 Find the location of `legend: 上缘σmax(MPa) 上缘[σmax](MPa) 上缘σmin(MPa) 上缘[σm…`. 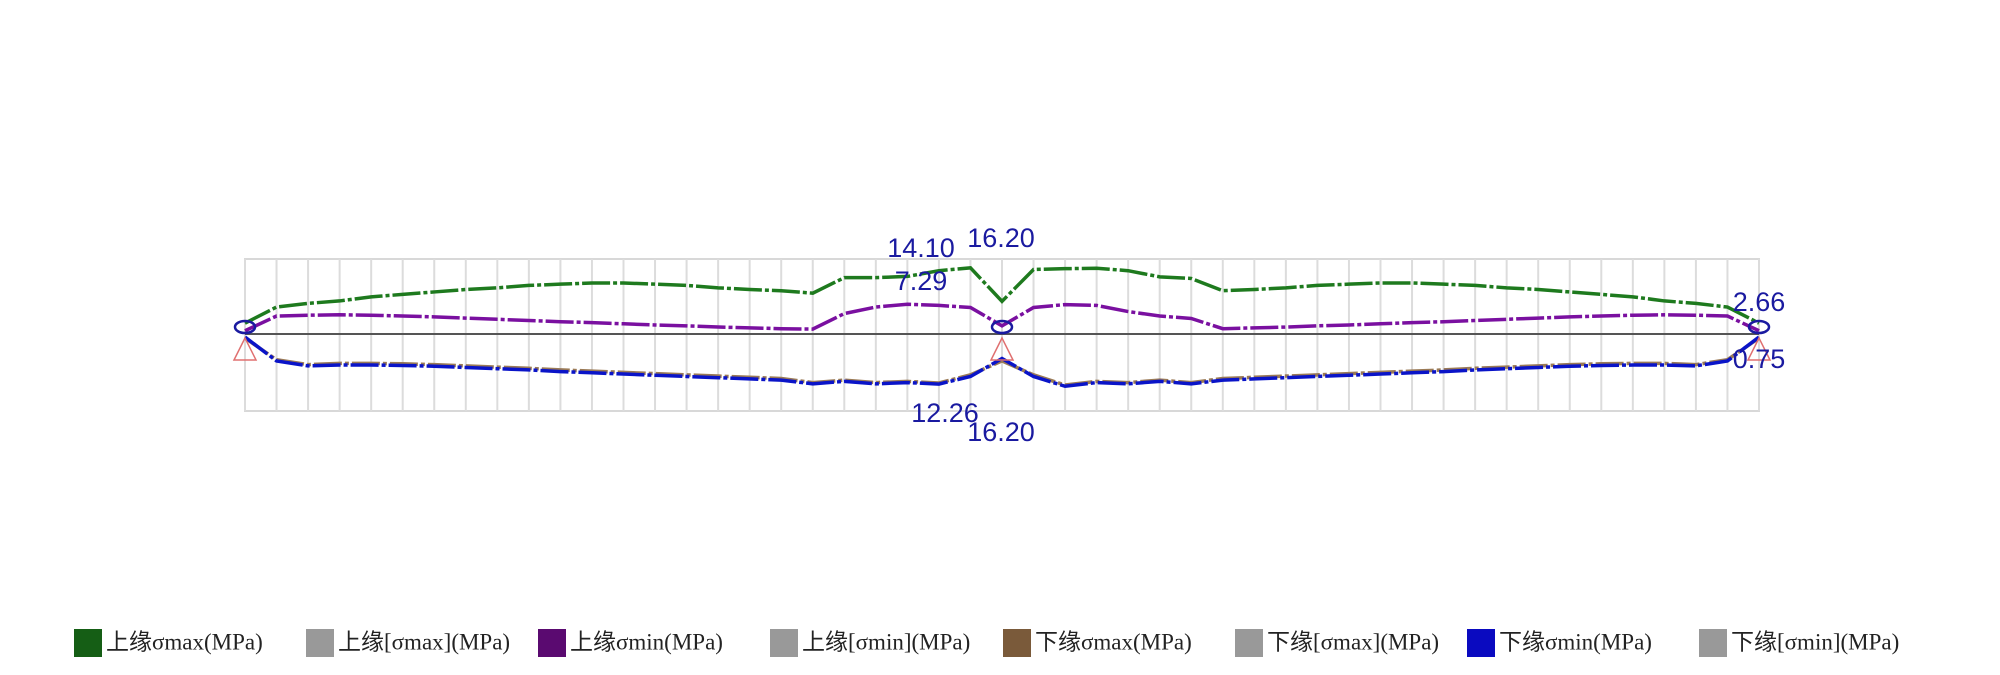

legend: 上缘σmax(MPa) 上缘[σmax](MPa) 上缘σmin(MPa) 上缘[σm… is located at coordinates (986, 643).